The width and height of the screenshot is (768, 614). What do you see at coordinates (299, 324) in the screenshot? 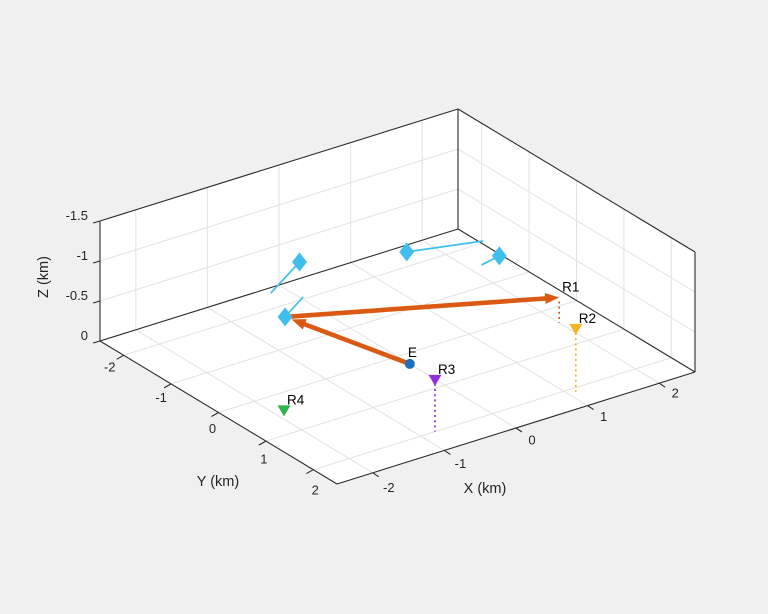
I see `signal-path-emitter-to-uav-arrowhead` at bounding box center [299, 324].